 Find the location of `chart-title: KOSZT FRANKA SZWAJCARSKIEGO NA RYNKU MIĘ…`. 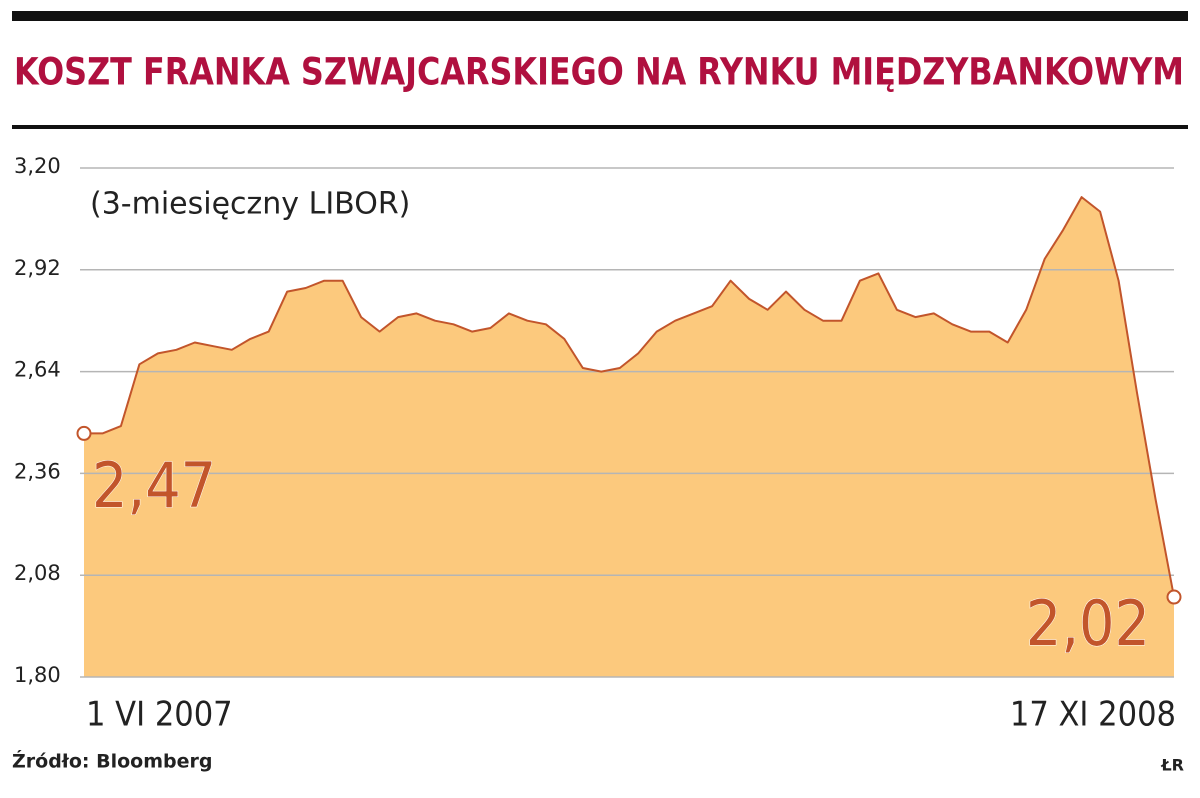

chart-title: KOSZT FRANKA SZWAJCARSKIEGO NA RYNKU MIĘ… is located at coordinates (599, 72).